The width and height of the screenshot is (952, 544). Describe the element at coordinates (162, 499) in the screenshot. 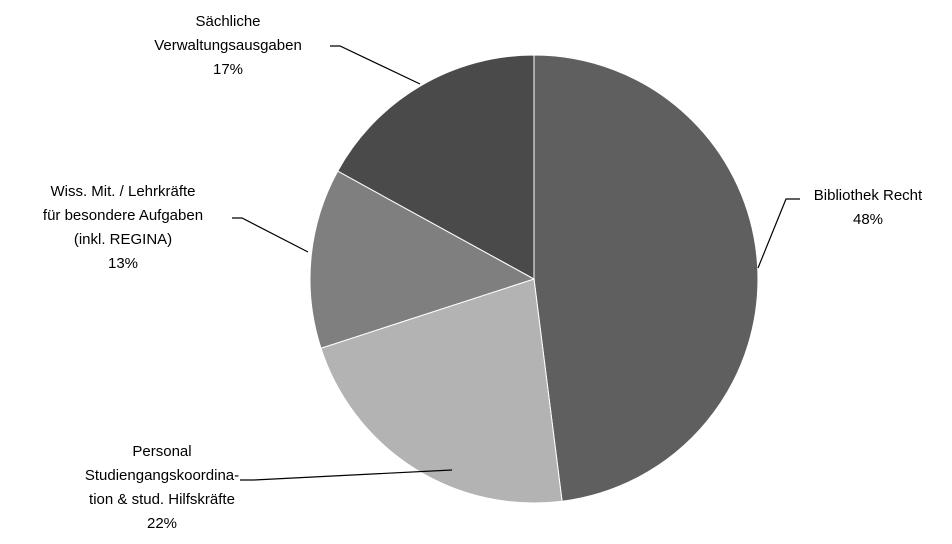

I see `slice-category-label-2: tion & stud. Hilfskräfte` at that location.